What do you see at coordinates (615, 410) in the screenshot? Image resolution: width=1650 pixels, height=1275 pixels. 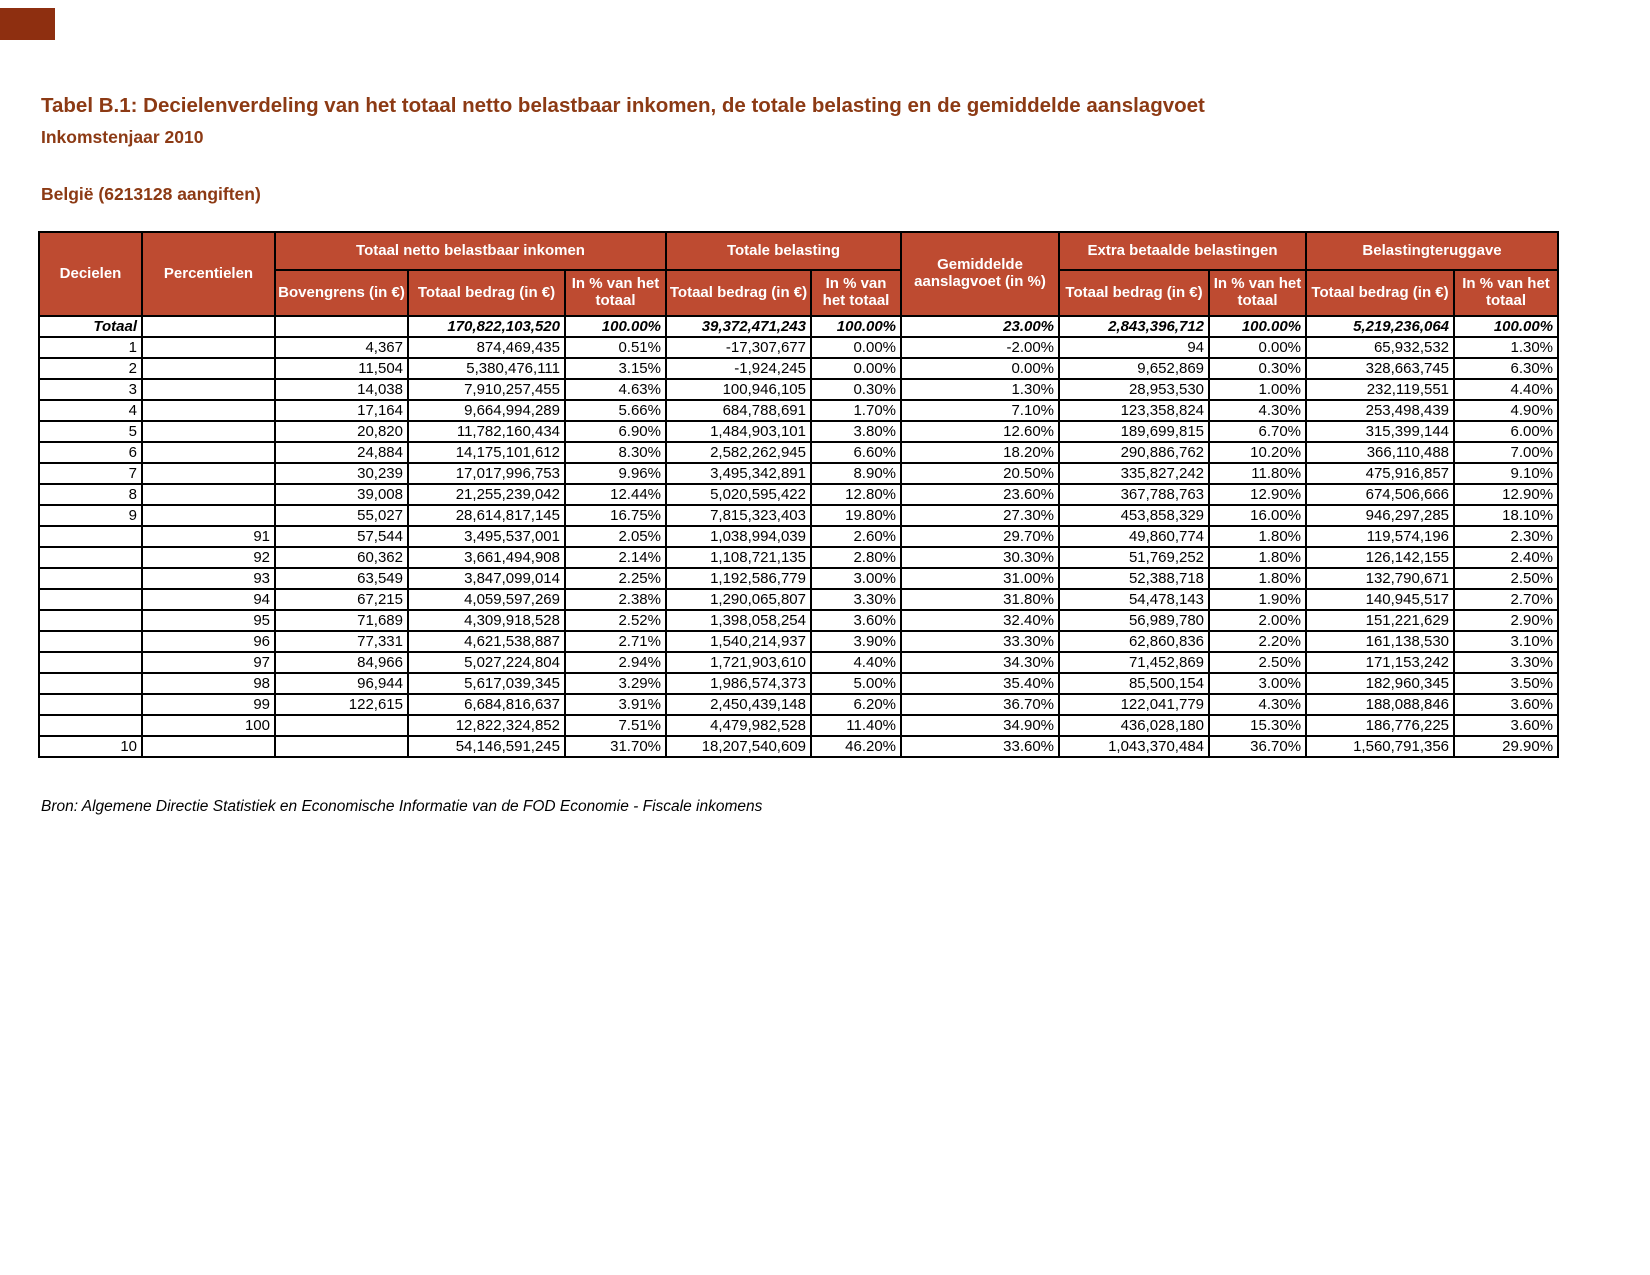 I see `table-cell: 5.66%` at bounding box center [615, 410].